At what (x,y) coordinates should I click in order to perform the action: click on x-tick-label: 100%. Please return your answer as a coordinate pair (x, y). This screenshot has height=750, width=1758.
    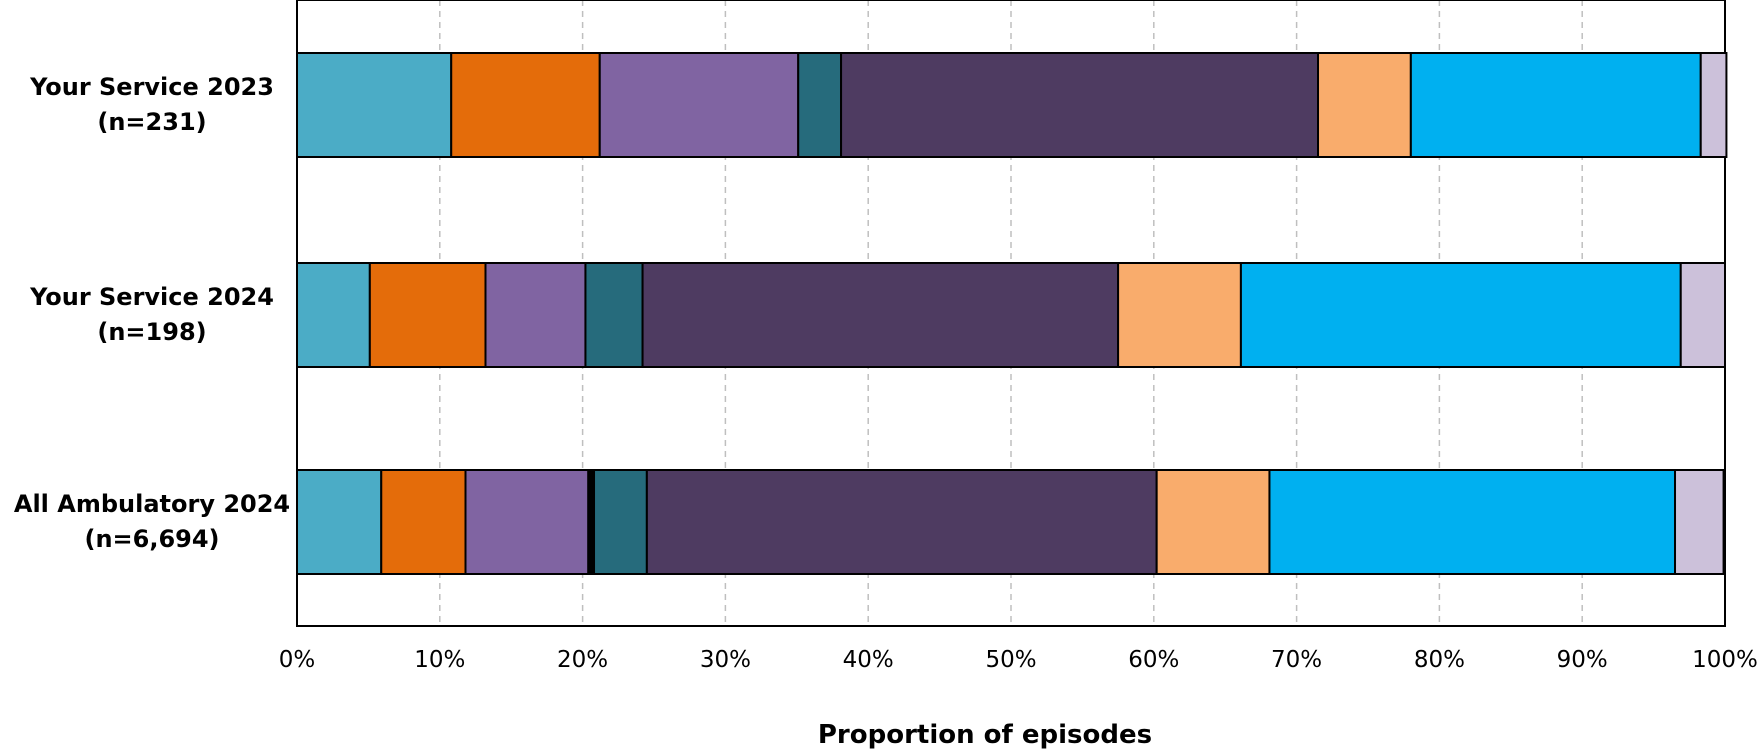
    Looking at the image, I should click on (1725, 660).